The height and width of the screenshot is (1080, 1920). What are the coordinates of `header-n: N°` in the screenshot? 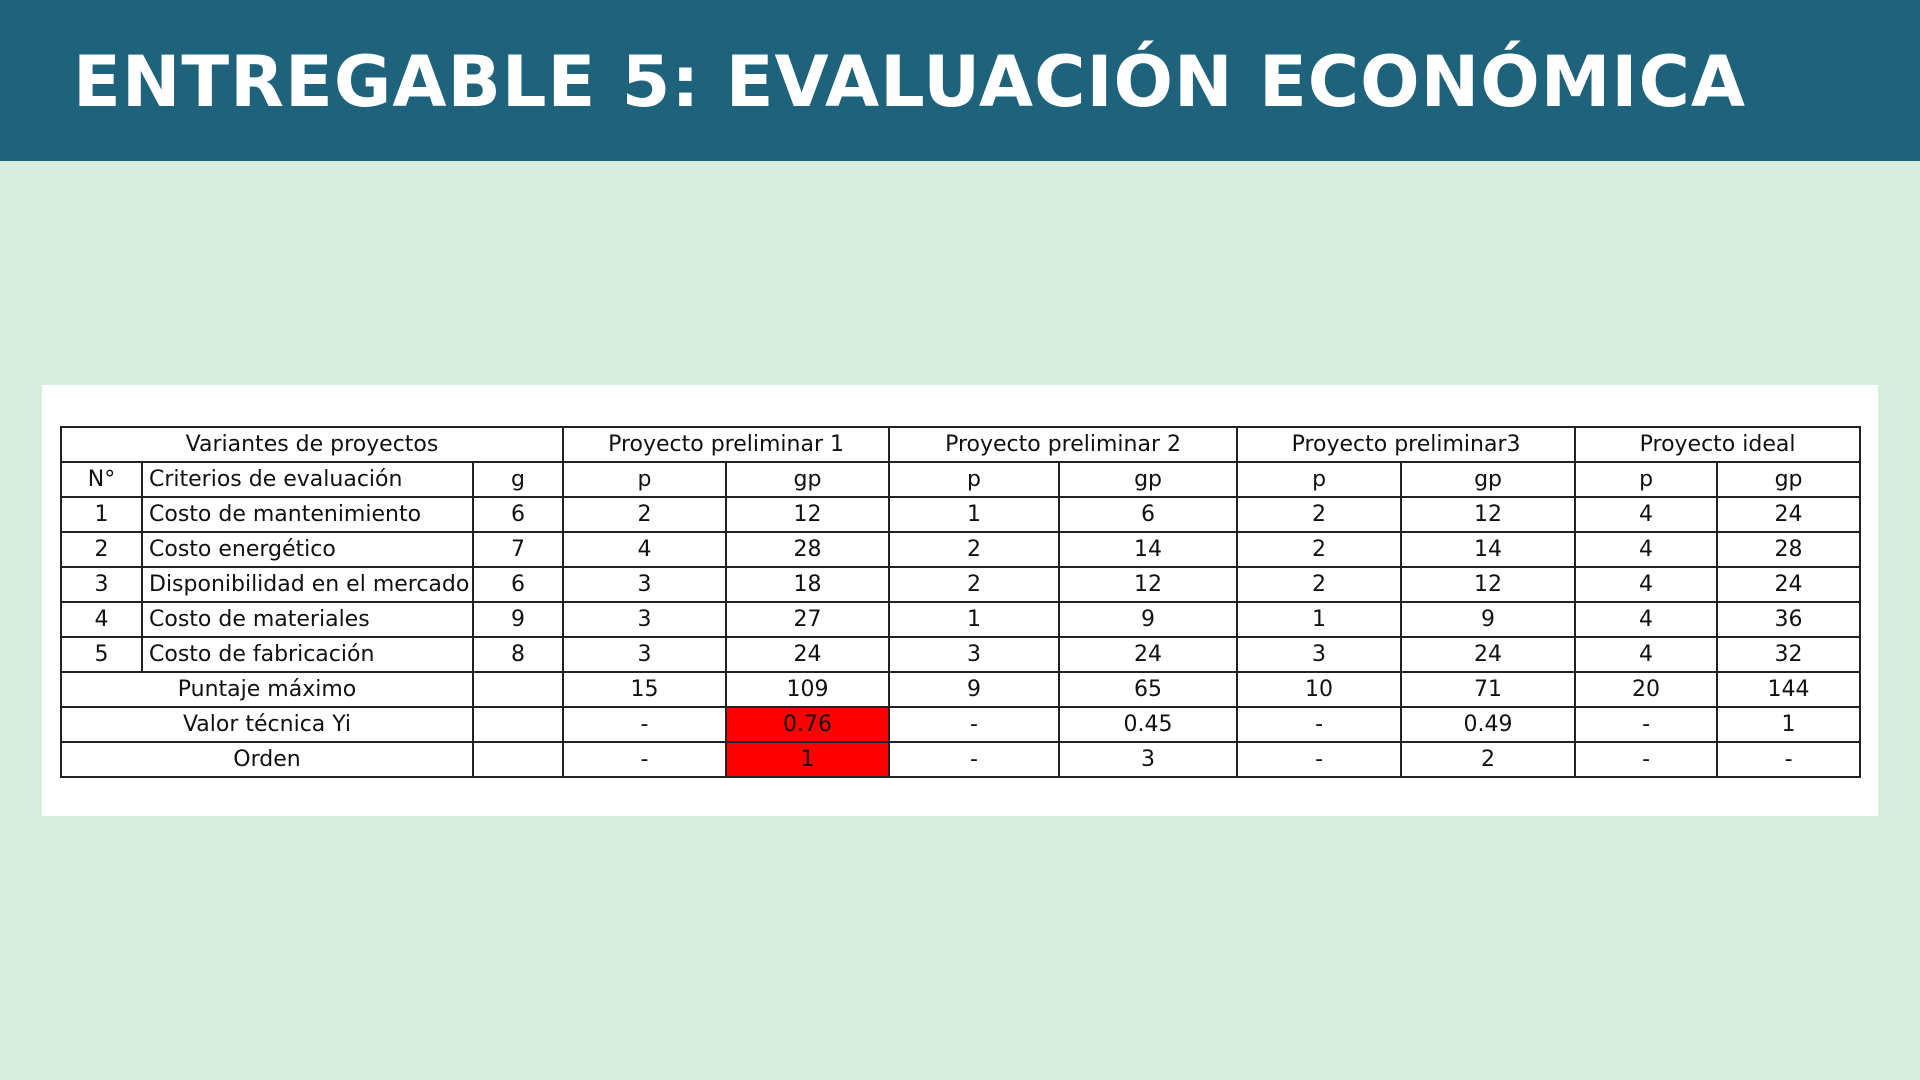 It's located at (101, 479).